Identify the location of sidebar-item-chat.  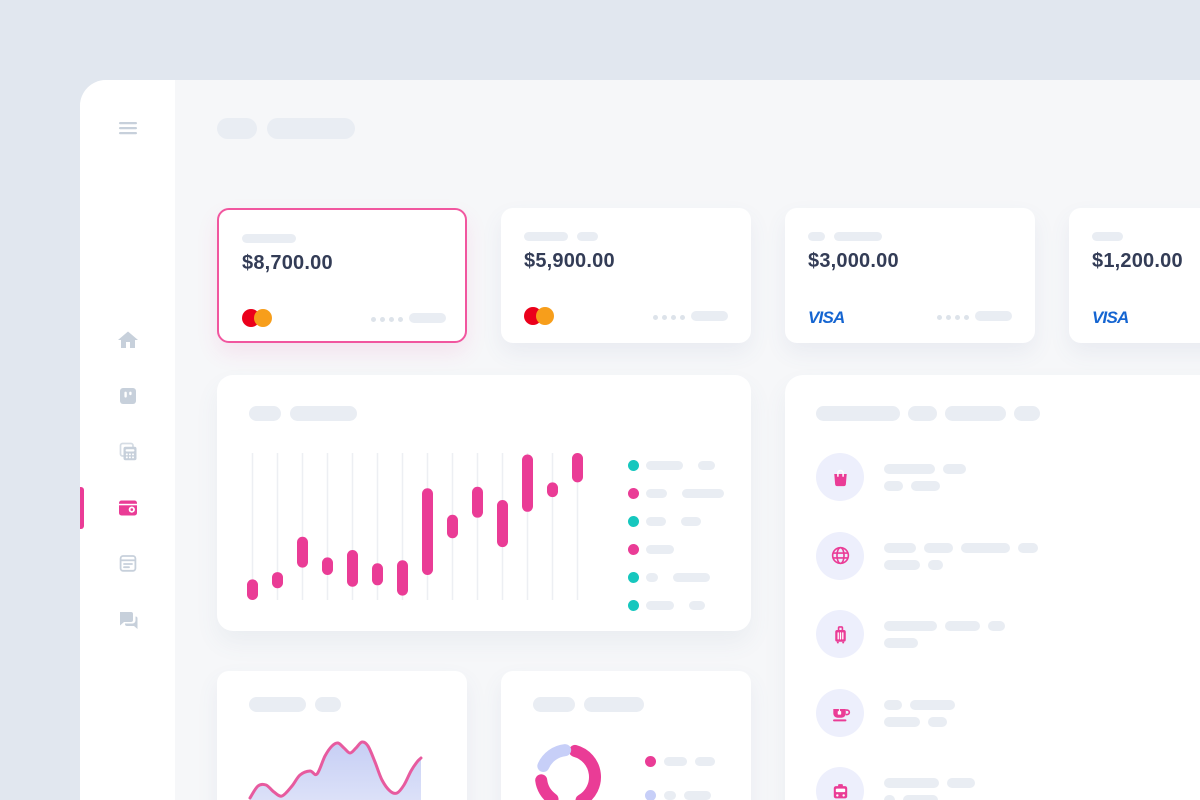
(128, 620).